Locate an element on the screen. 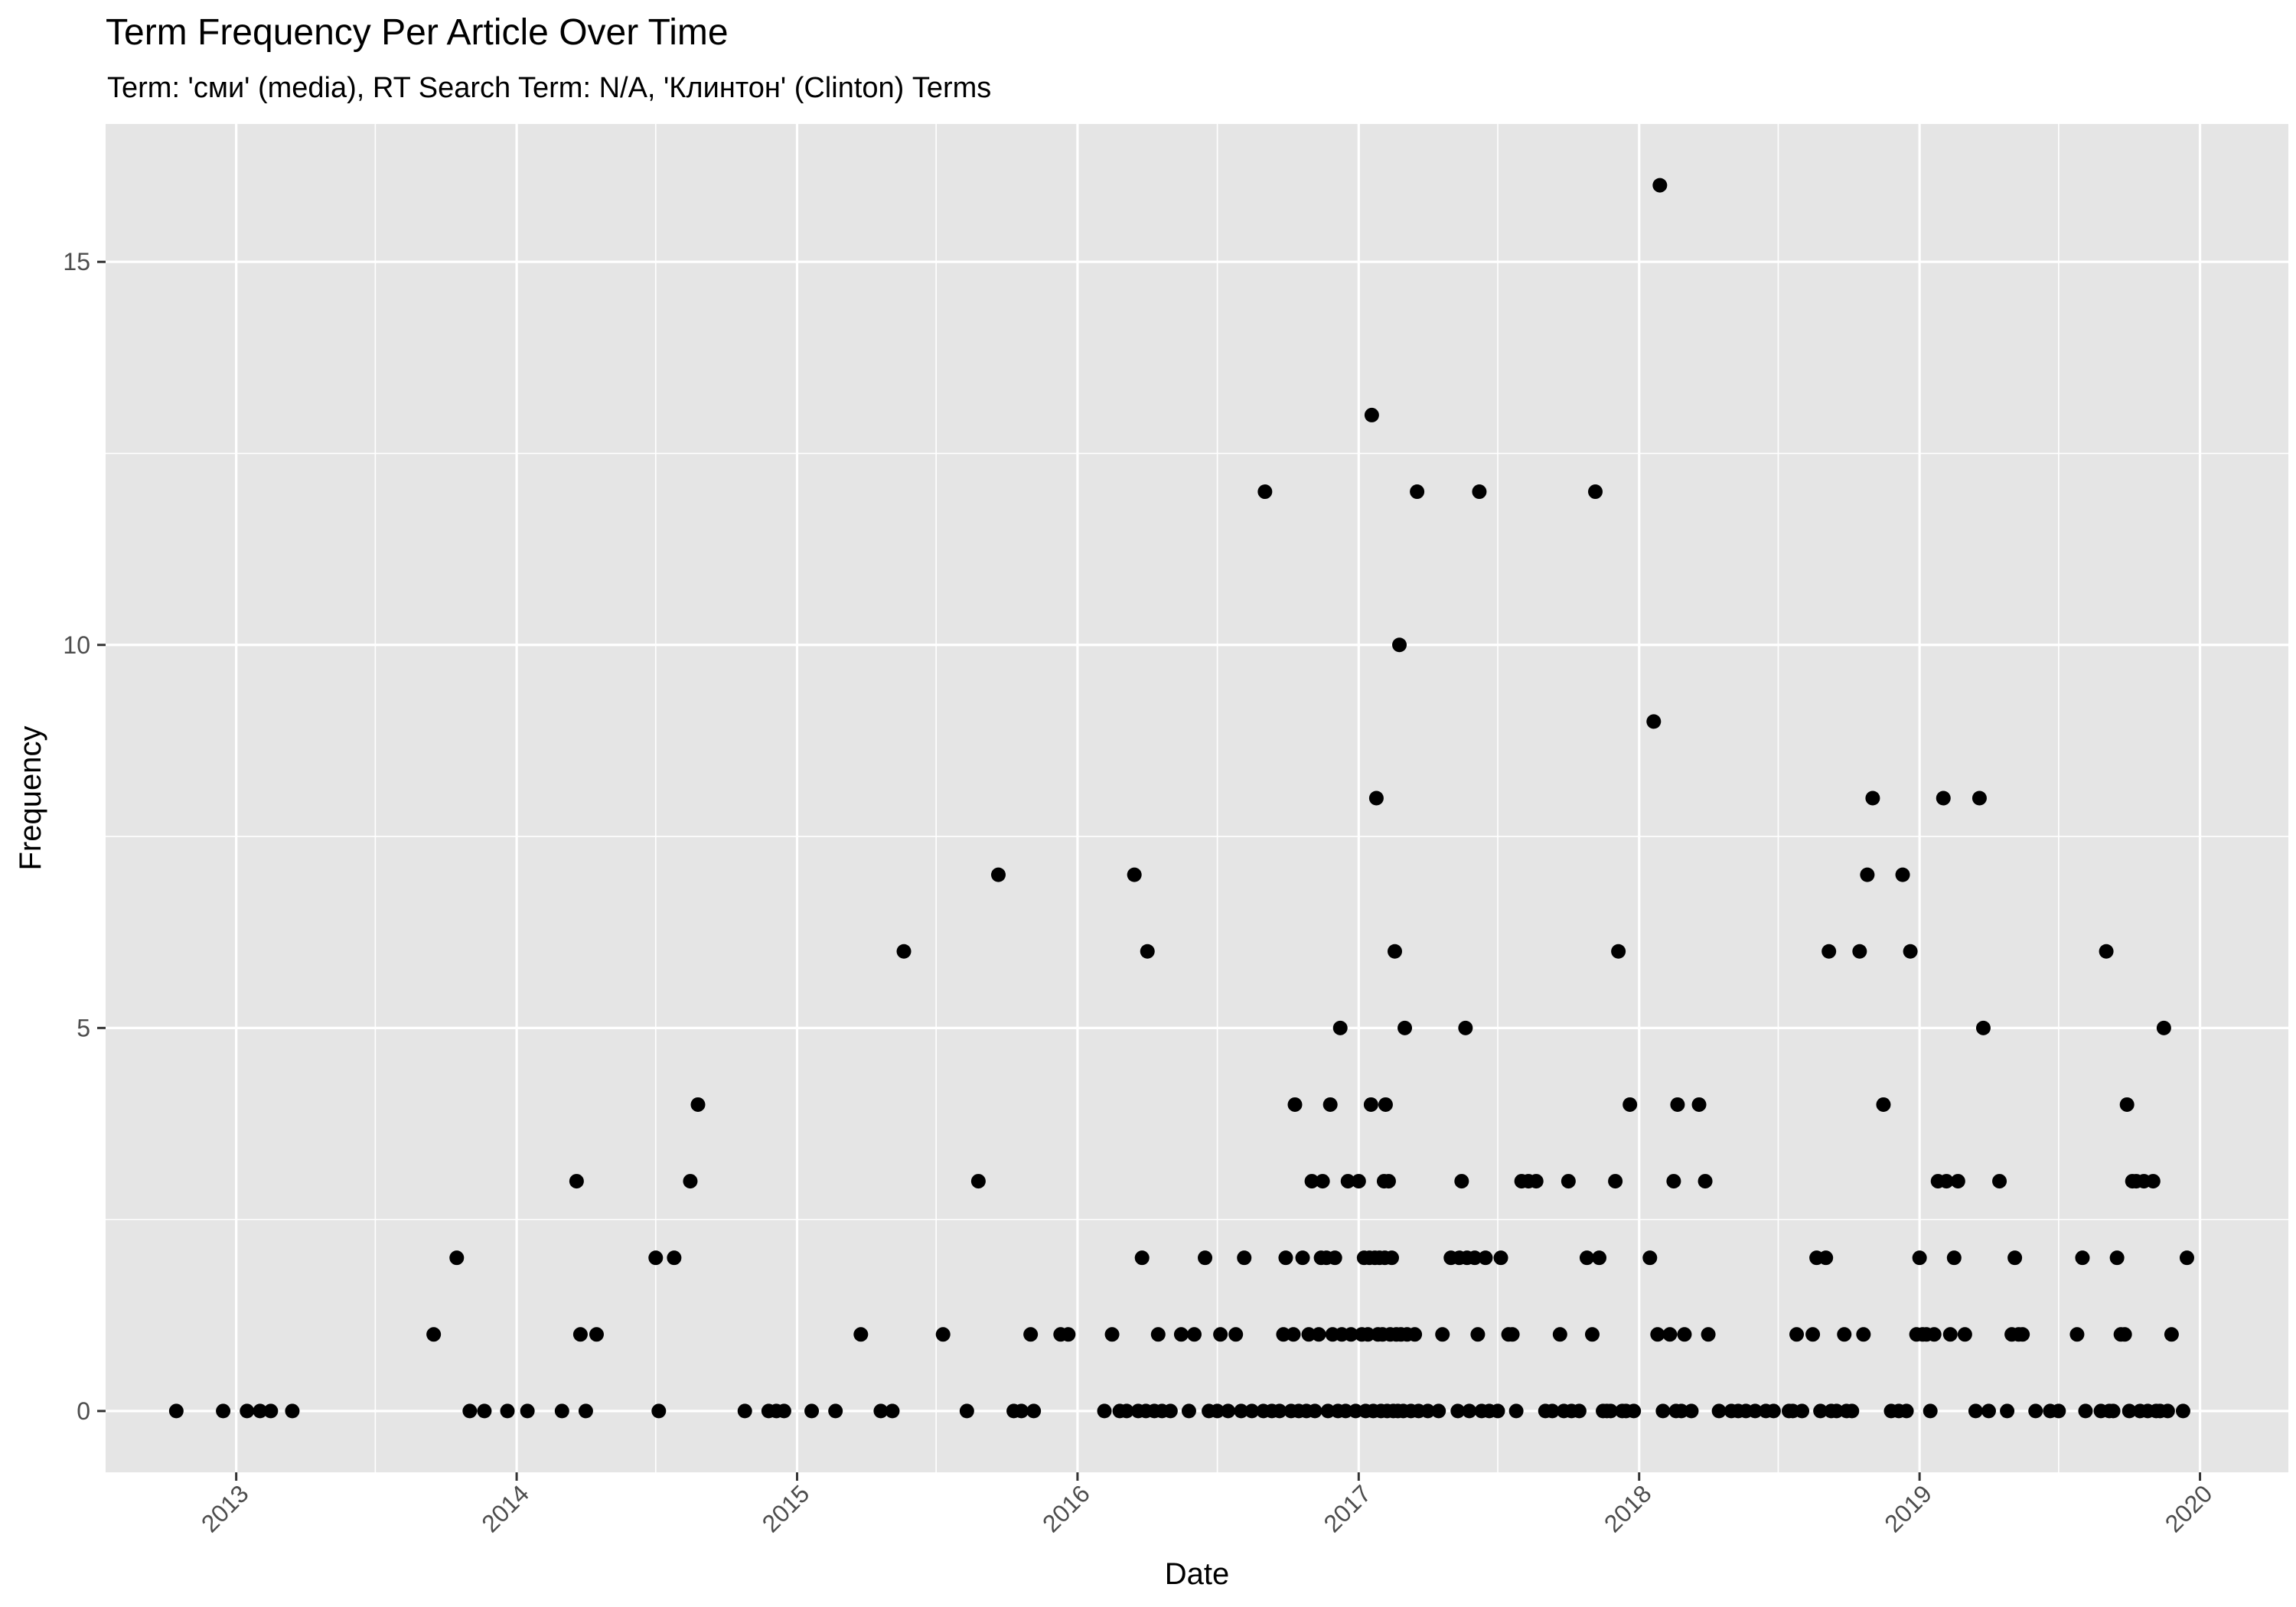 The height and width of the screenshot is (1607, 2296). x-tick-label: 2014 is located at coordinates (505, 1508).